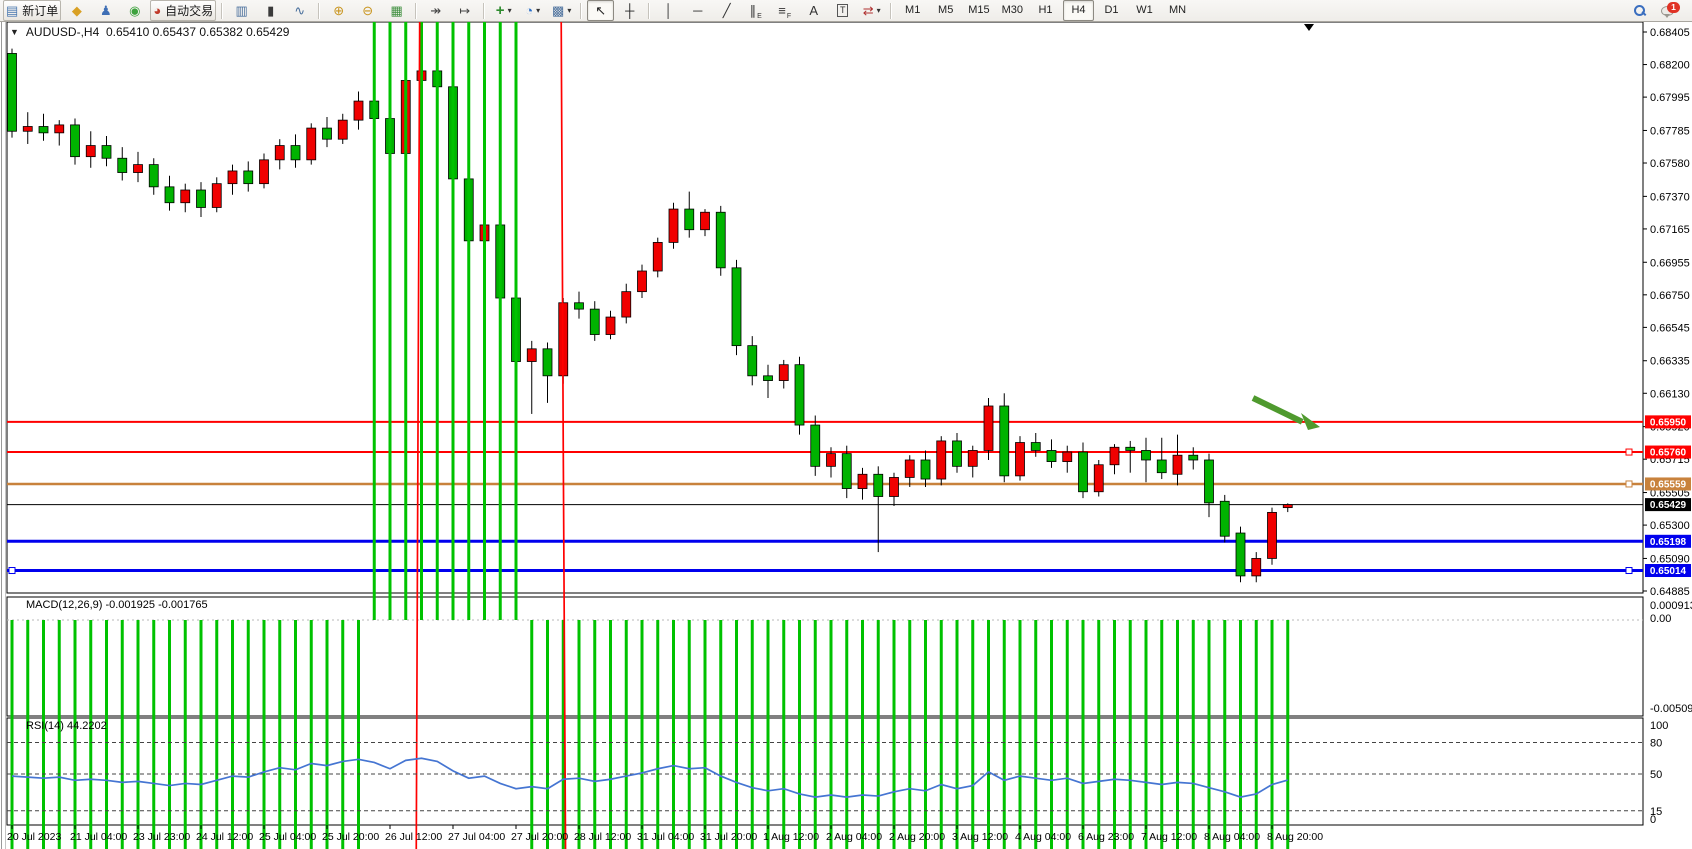  Describe the element at coordinates (1670, 592) in the screenshot. I see `svg-text: 0.64885` at that location.